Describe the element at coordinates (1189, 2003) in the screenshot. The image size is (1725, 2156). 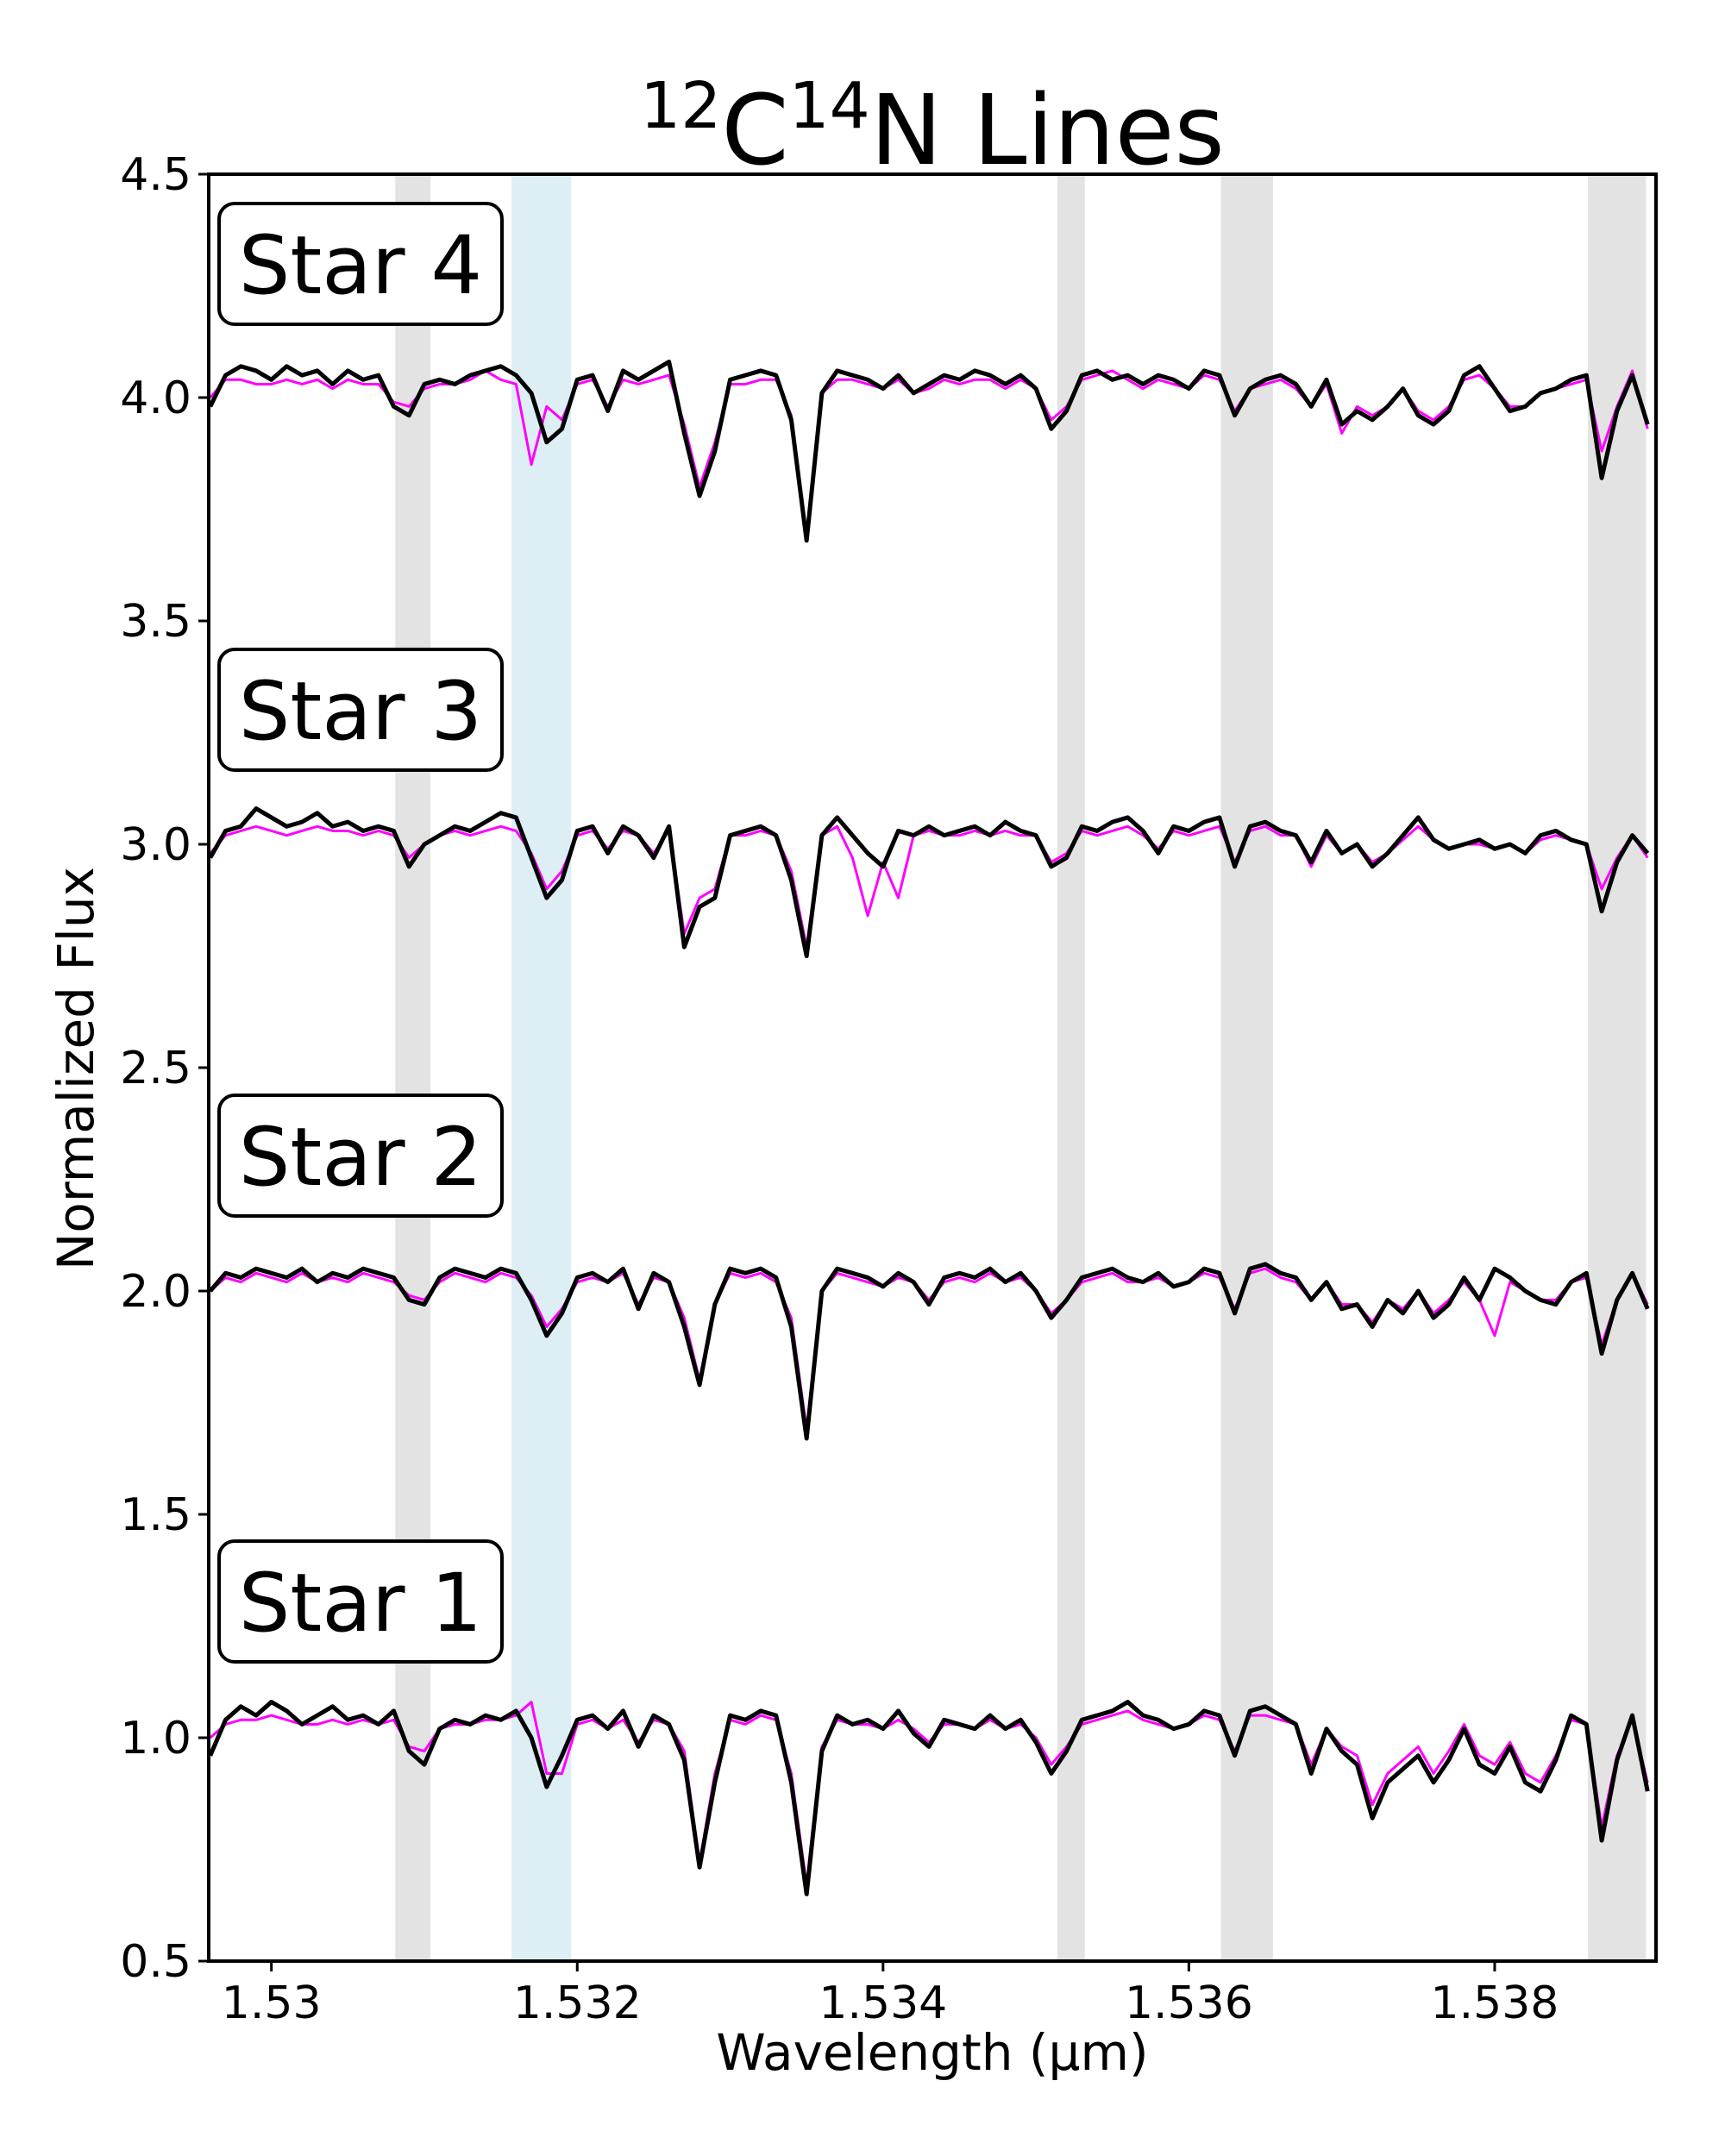
I see `x-tick-label: 1.536` at that location.